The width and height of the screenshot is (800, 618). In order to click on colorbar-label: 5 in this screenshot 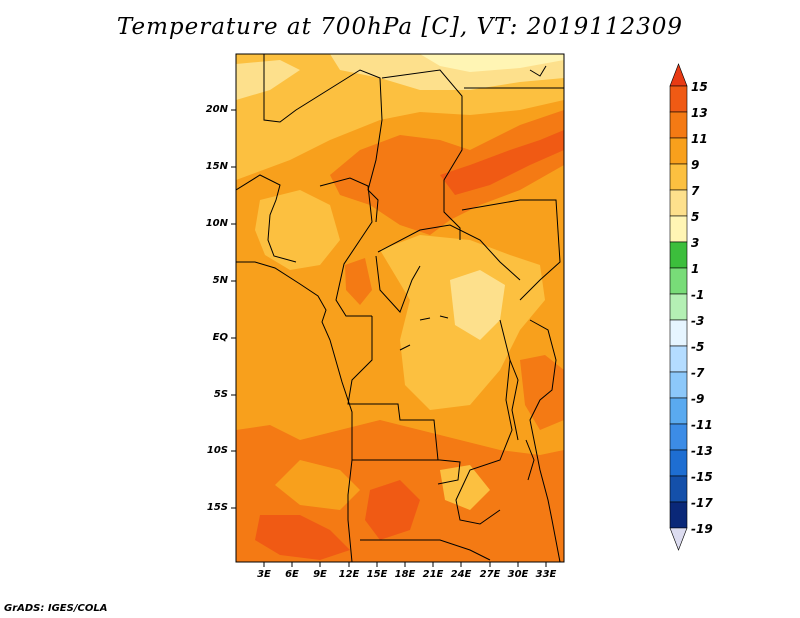, I will do `click(695, 217)`.